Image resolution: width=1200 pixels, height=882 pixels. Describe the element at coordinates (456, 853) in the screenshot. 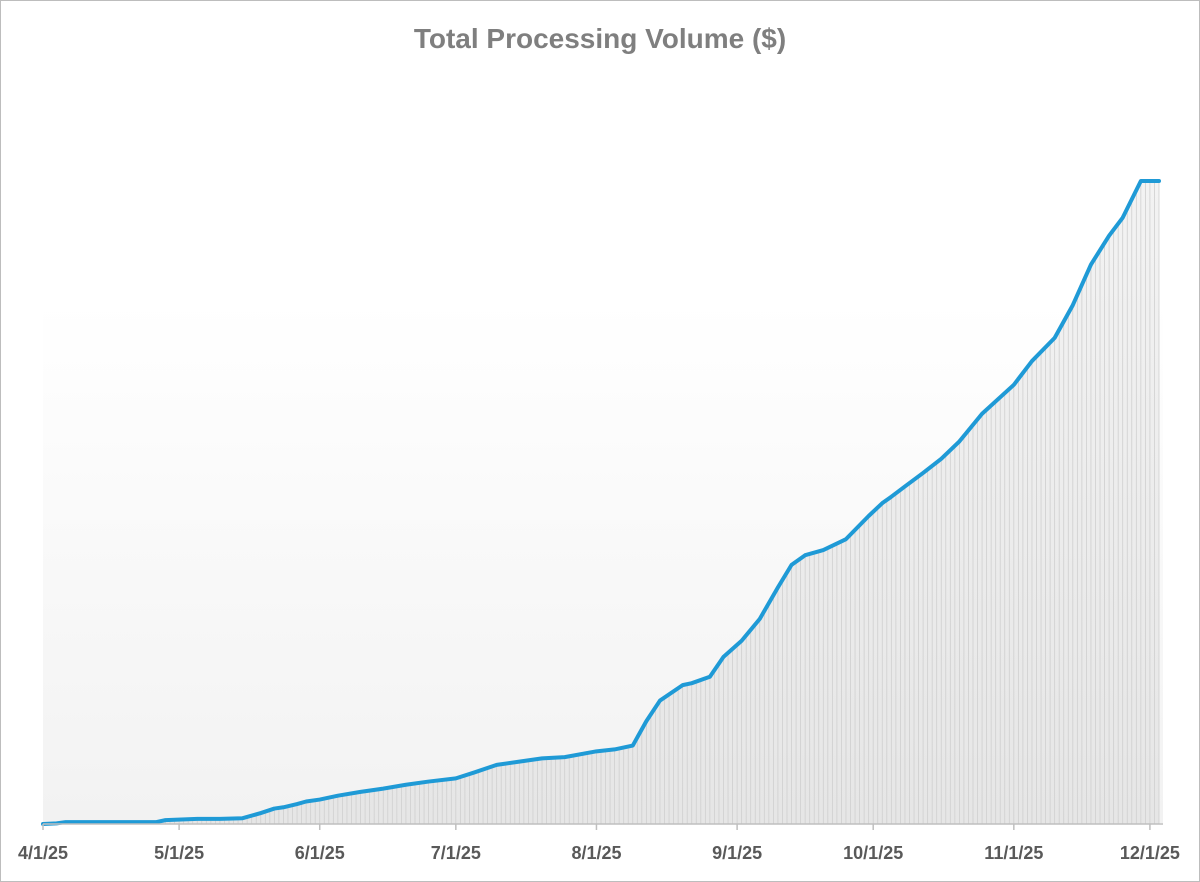

I see `x-tick-label: 7/1/25` at that location.